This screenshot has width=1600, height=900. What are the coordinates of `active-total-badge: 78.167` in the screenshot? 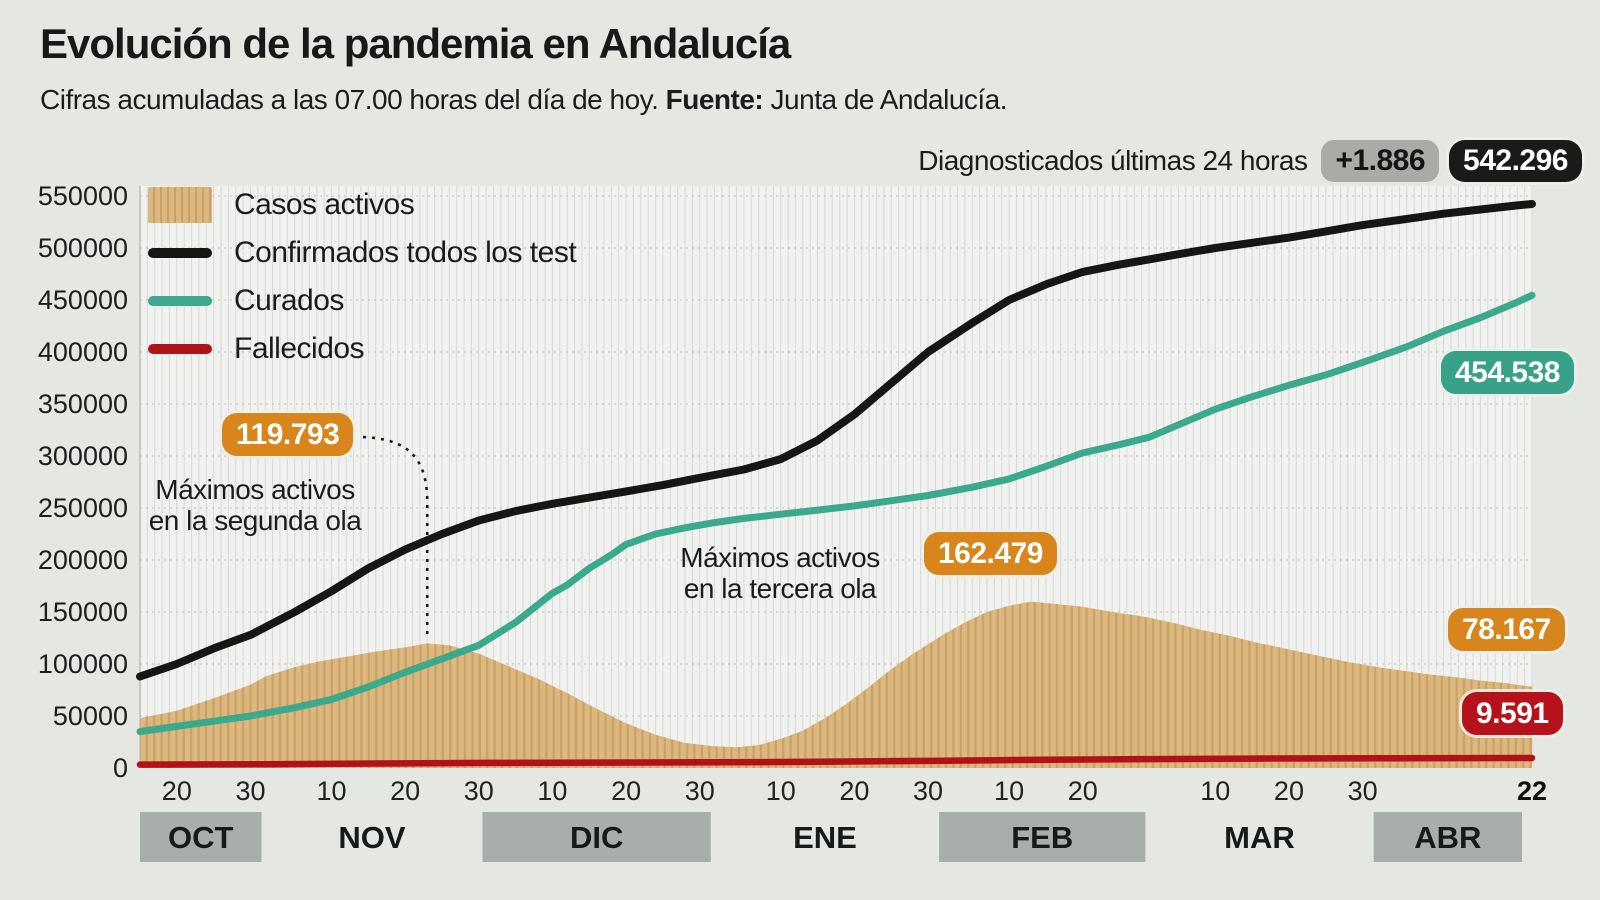 It's located at (1506, 629).